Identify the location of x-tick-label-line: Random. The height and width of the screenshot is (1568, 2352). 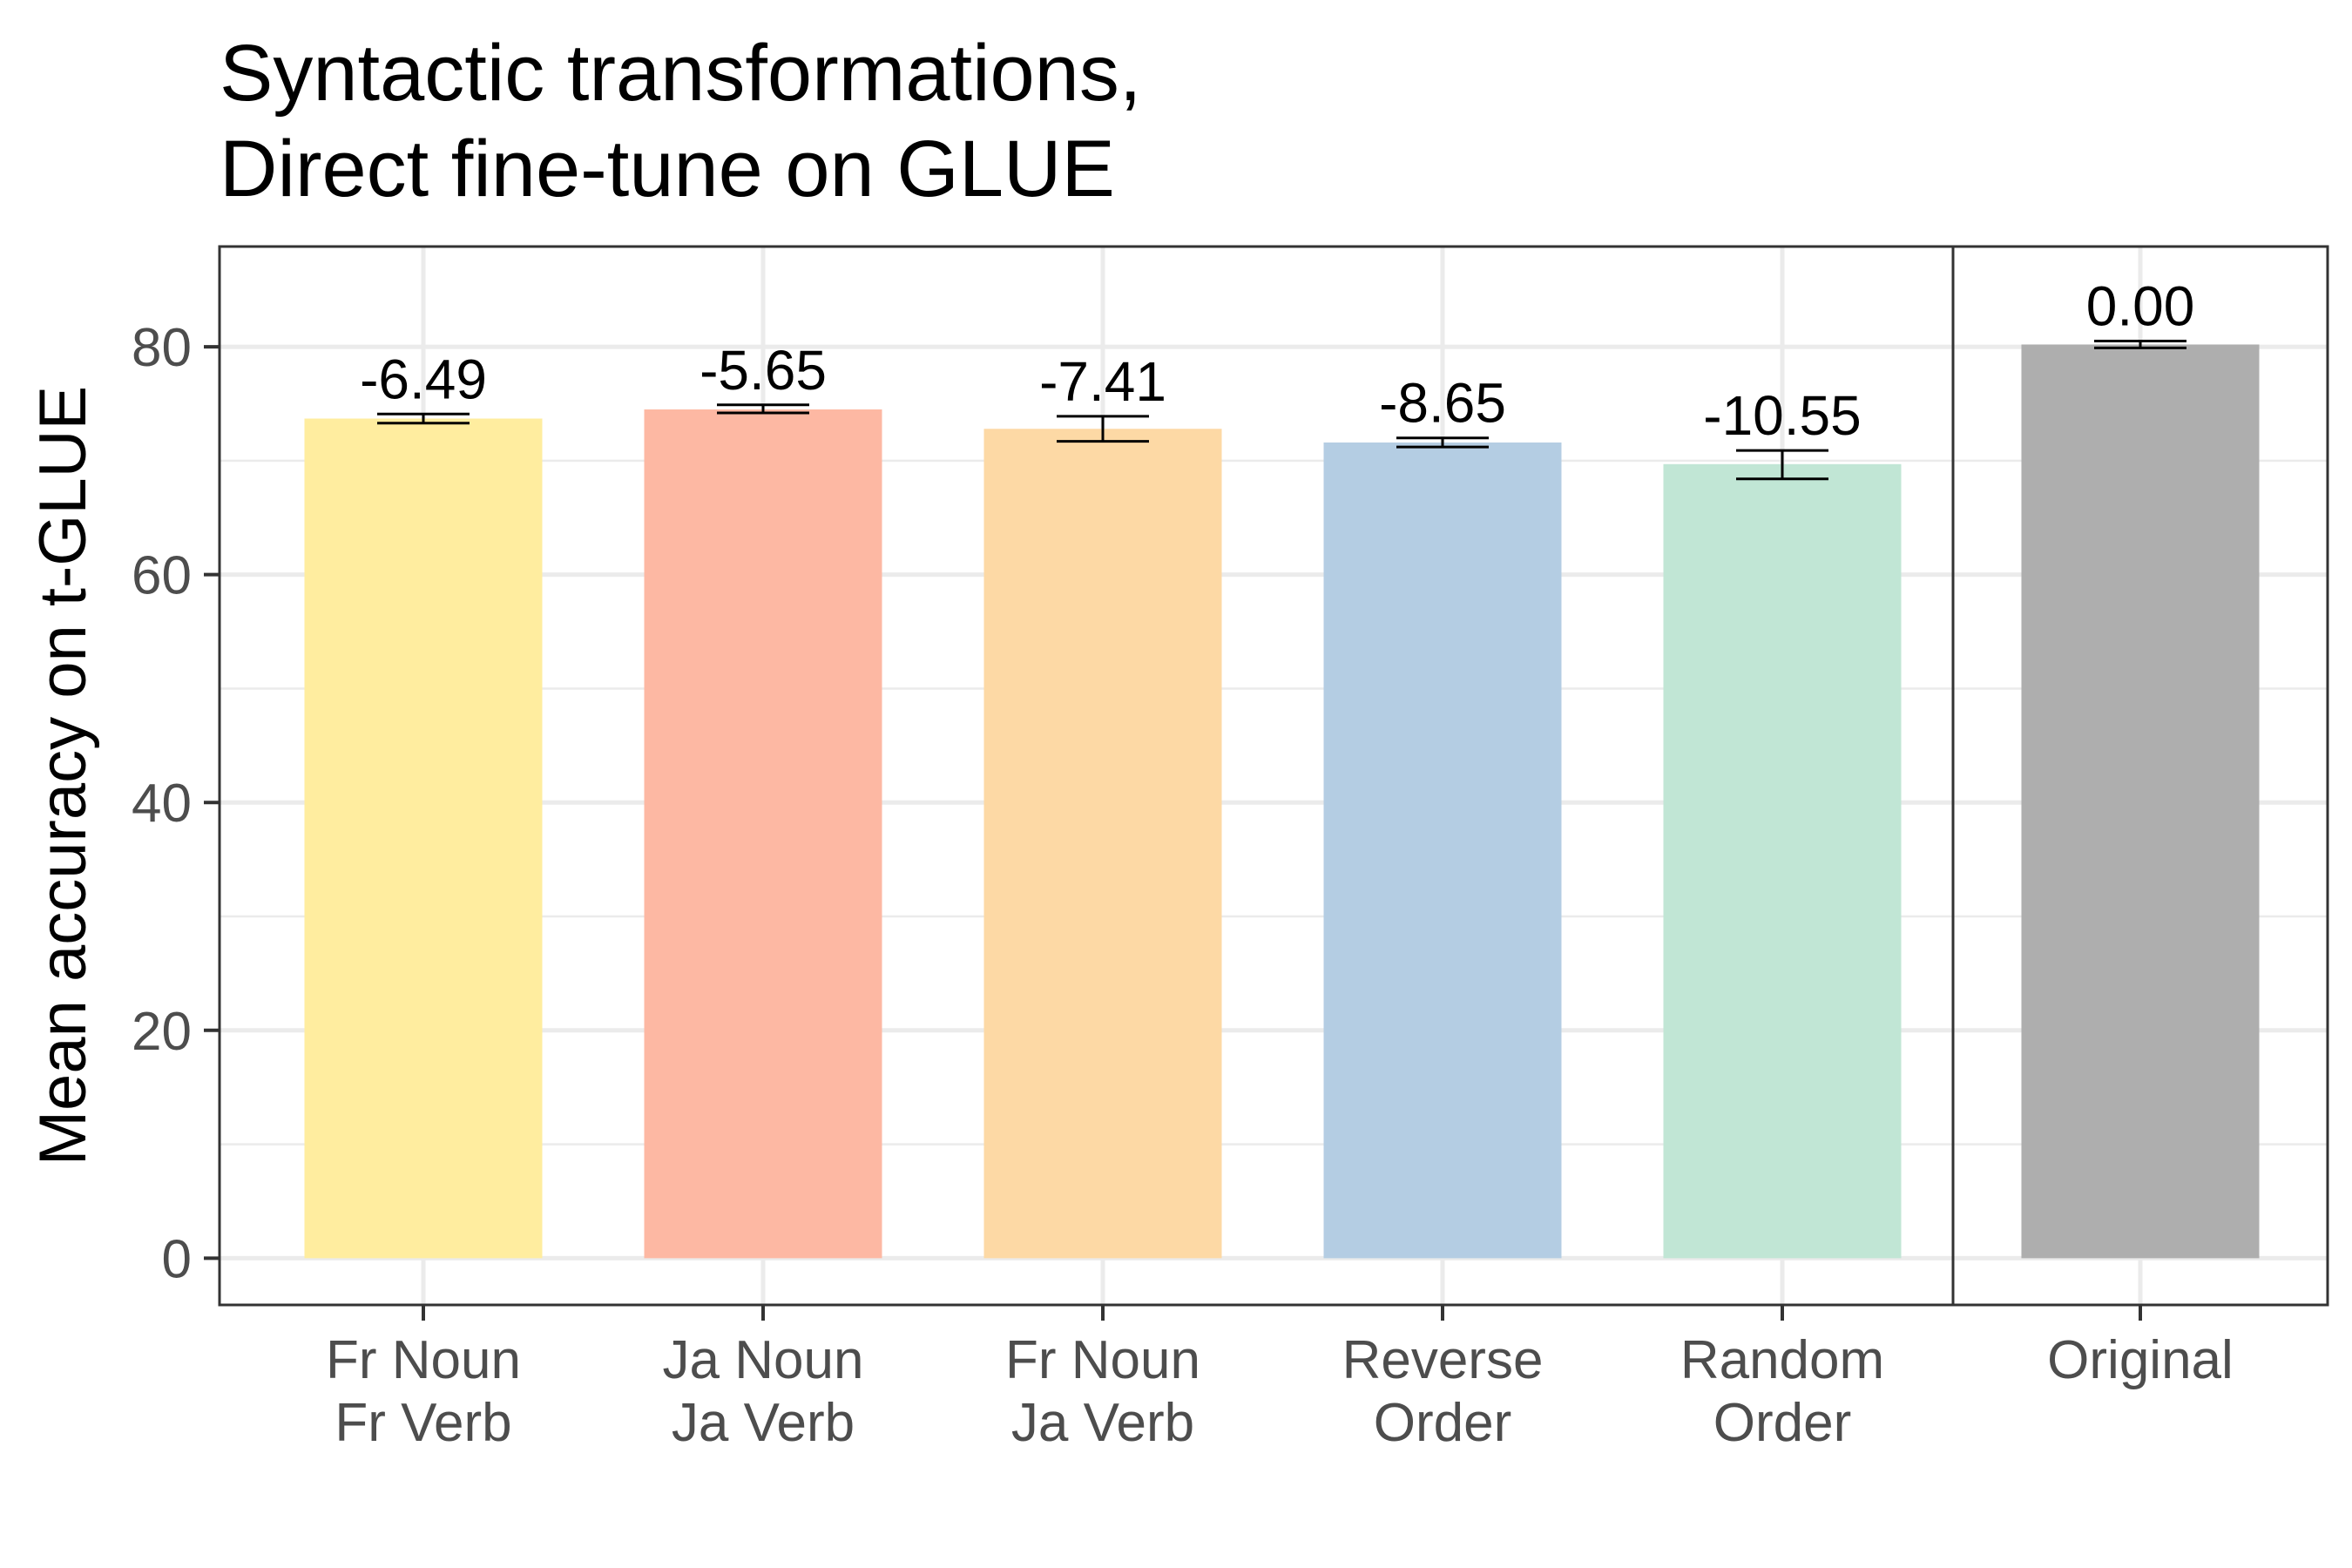
(1782, 1360).